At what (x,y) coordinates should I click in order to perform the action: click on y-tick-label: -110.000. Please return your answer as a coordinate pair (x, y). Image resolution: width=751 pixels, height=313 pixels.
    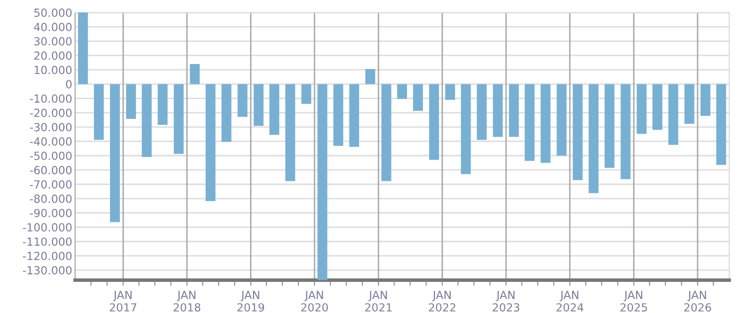
    Looking at the image, I should click on (47, 241).